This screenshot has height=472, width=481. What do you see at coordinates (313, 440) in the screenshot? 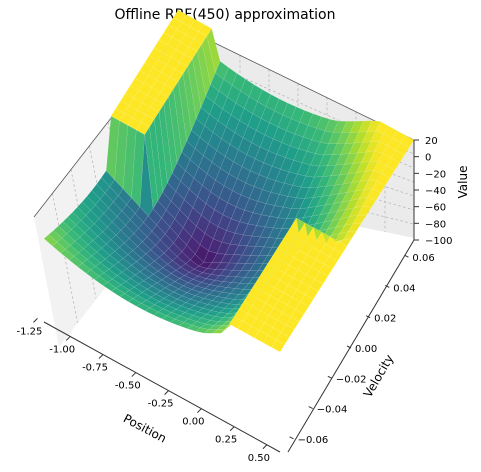
I see `y-tick-label: −0.06` at bounding box center [313, 440].